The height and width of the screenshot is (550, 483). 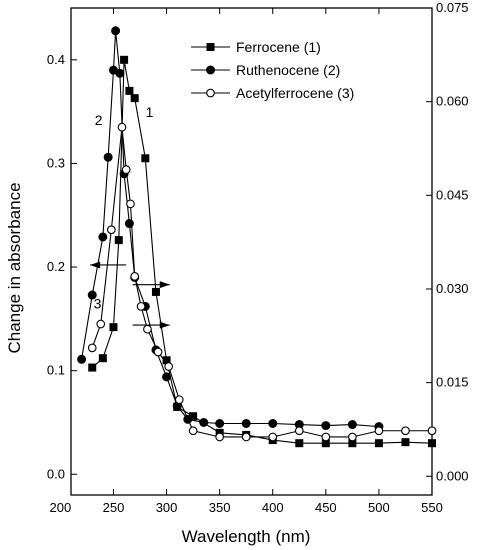 What do you see at coordinates (108, 265) in the screenshot?
I see `axis-arrow-left` at bounding box center [108, 265].